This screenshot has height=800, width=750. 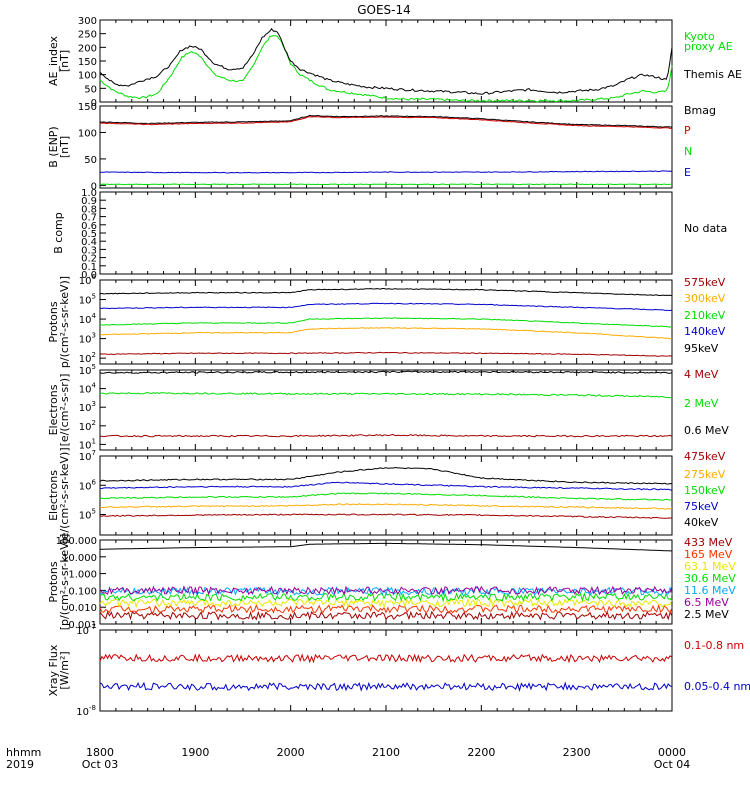 I want to click on legend-label: 75keV, so click(x=701, y=506).